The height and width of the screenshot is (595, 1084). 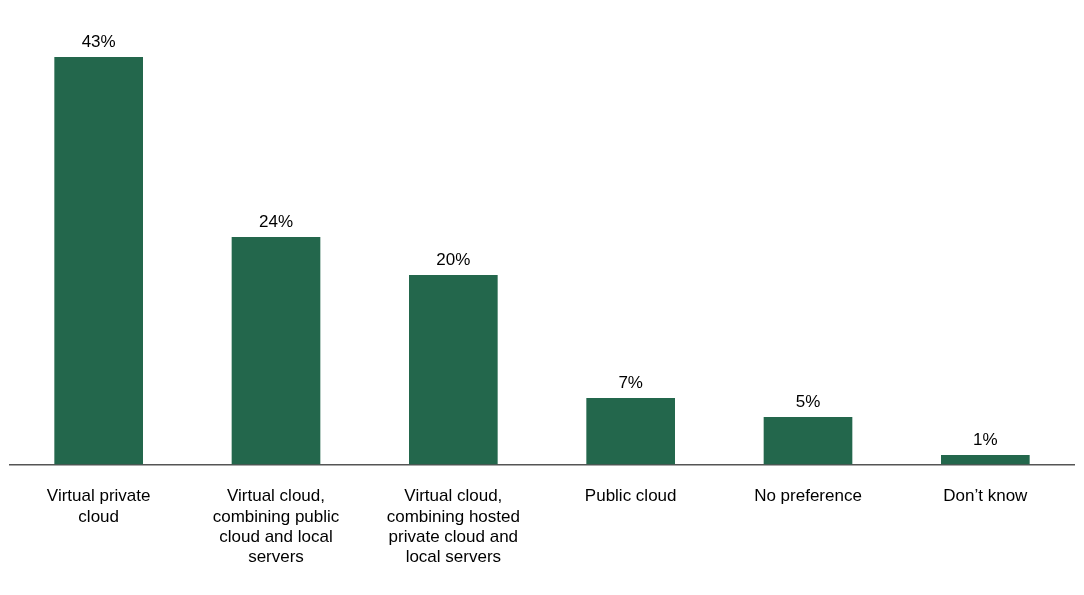 I want to click on x-tick-label: No preference, so click(x=808, y=496).